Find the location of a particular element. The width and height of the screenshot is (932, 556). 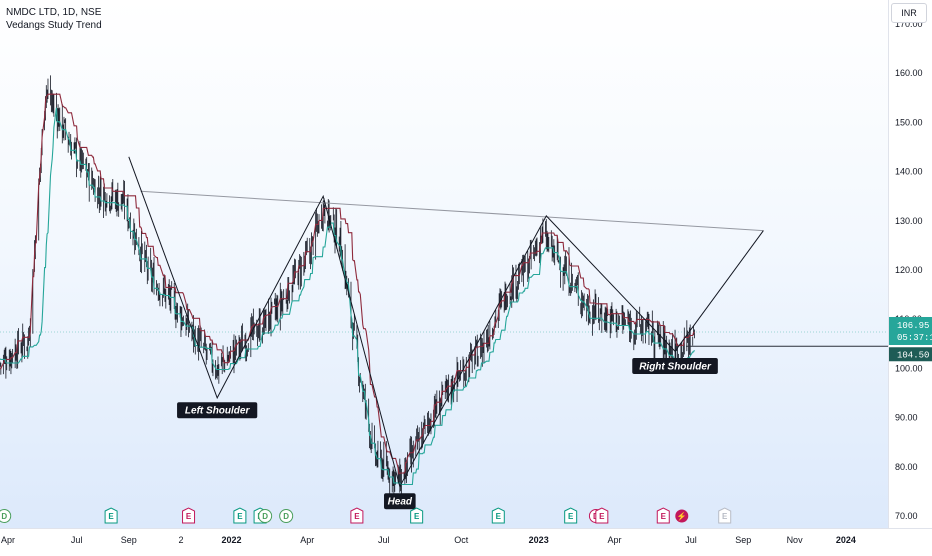

last-price-tag: 106.95 05:37:13 is located at coordinates (910, 330).